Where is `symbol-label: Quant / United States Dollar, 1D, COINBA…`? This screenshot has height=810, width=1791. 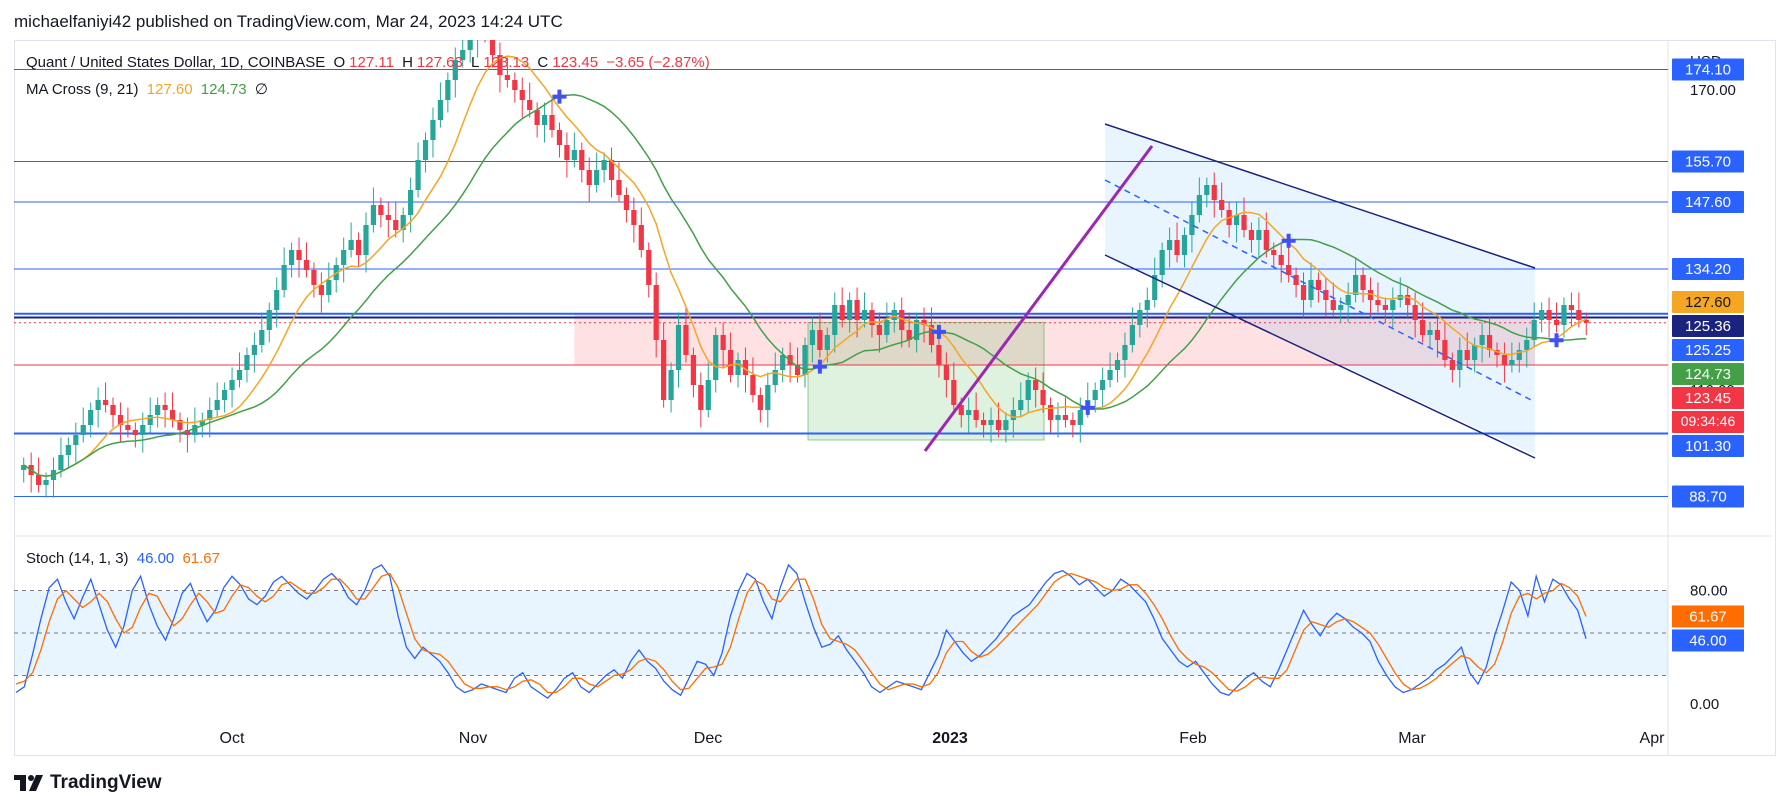 symbol-label: Quant / United States Dollar, 1D, COINBA… is located at coordinates (176, 62).